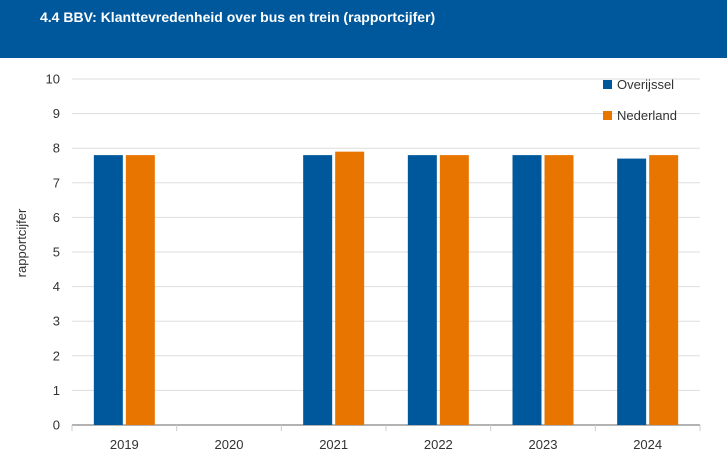 The width and height of the screenshot is (727, 465). Describe the element at coordinates (527, 290) in the screenshot. I see `bar-overijssel-2023` at that location.